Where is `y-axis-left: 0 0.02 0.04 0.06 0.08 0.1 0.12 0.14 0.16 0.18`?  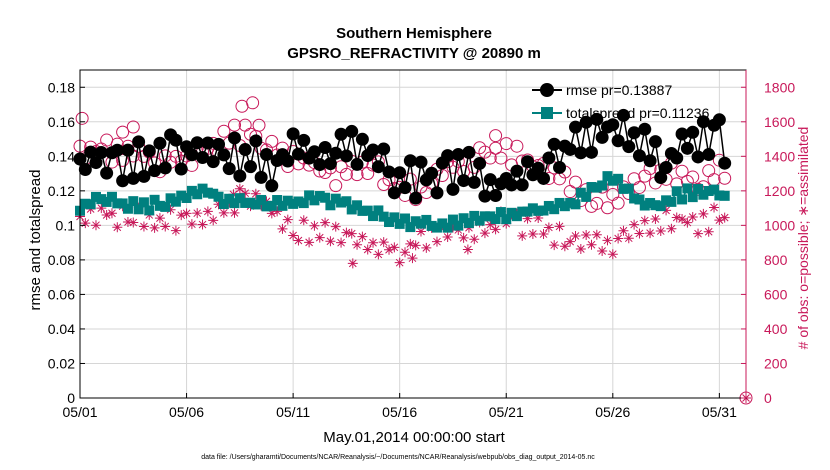
y-axis-left: 0 0.02 0.04 0.06 0.08 0.1 0.12 0.14 0.16 0.18 is located at coordinates (66, 242).